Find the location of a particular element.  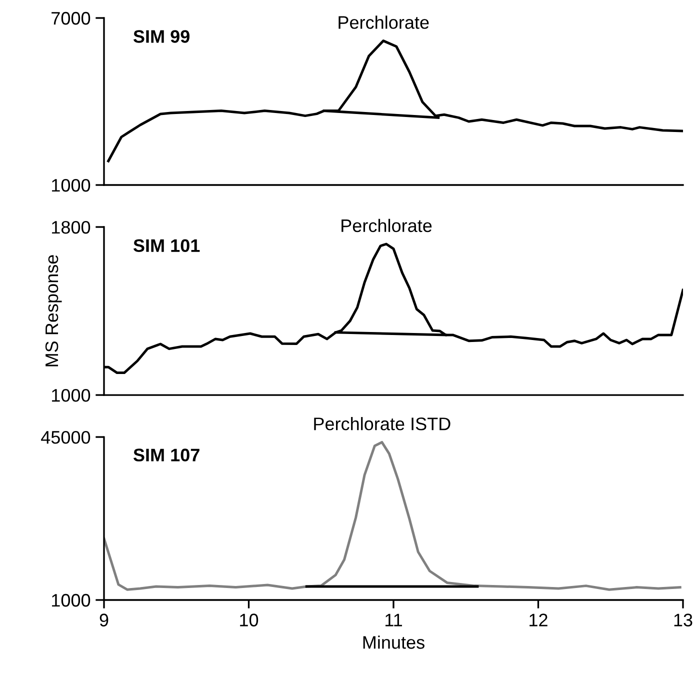

y-axis-title: MS Response is located at coordinates (53, 310).